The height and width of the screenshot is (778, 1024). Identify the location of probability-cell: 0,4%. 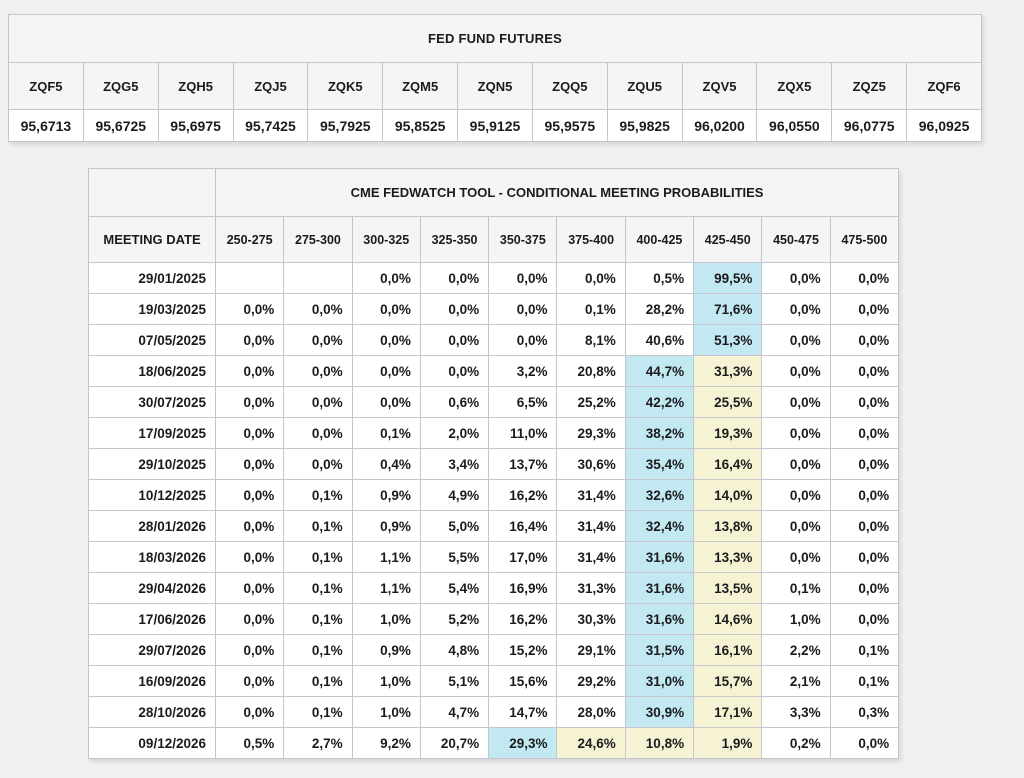
(386, 464).